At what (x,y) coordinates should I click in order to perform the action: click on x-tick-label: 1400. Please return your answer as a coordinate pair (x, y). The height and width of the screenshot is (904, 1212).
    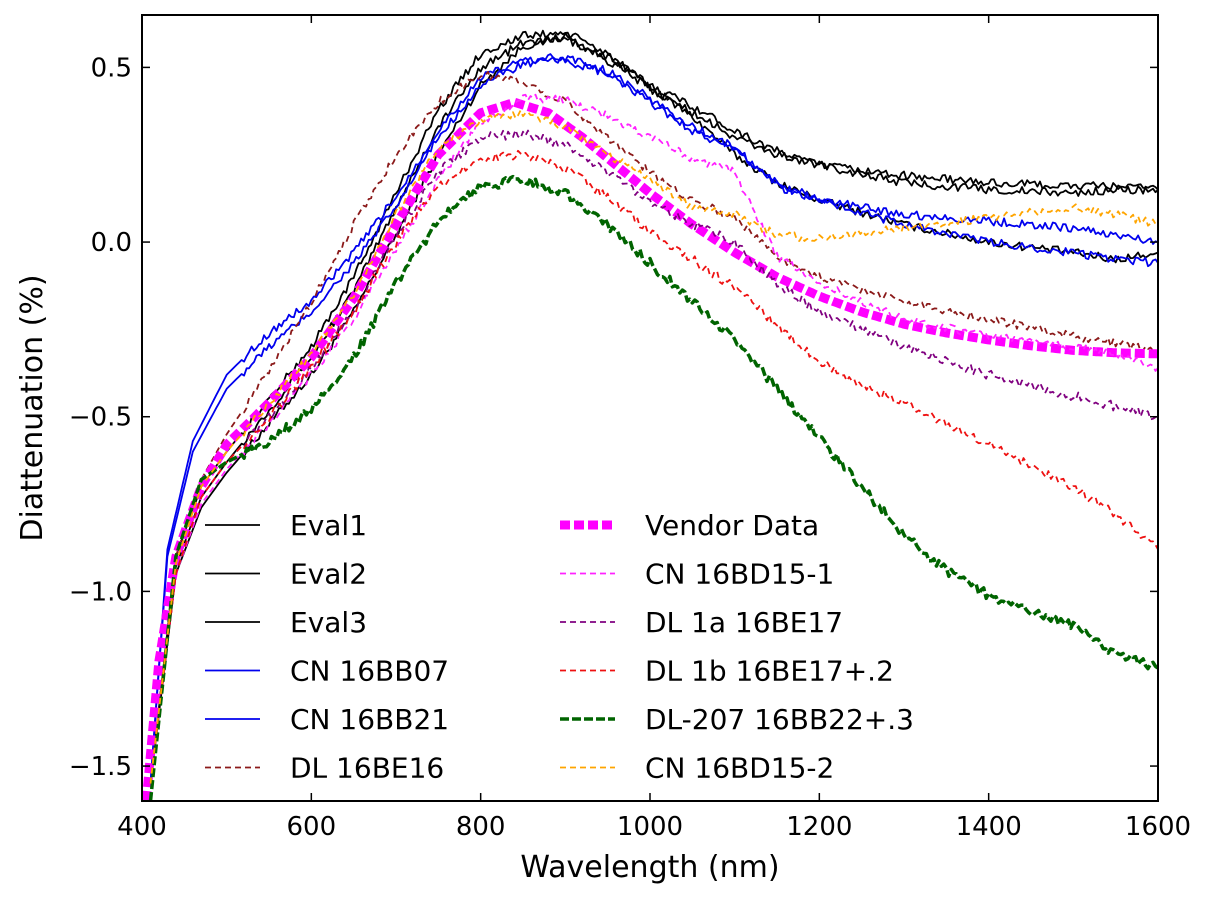
    Looking at the image, I should click on (989, 827).